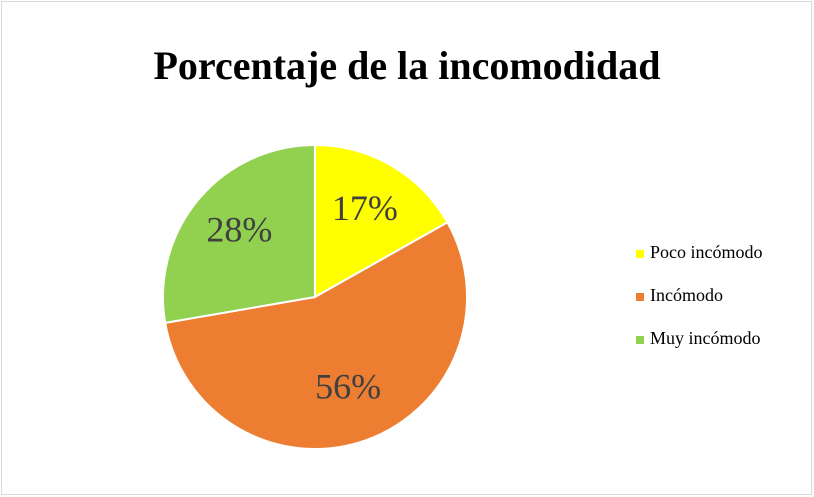 The width and height of the screenshot is (814, 497). Describe the element at coordinates (239, 230) in the screenshot. I see `data-label: 28%` at that location.